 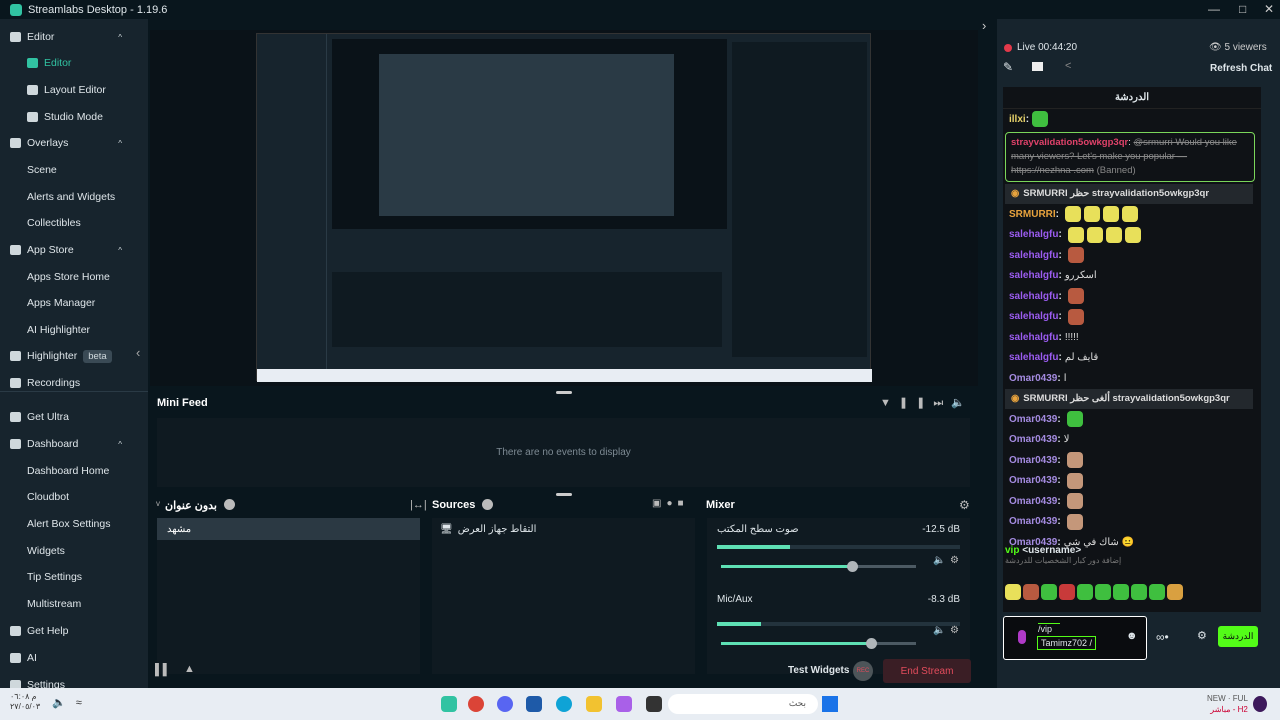 I want to click on sidebar-item-cloudbot: Cloudbot, so click(x=74, y=497).